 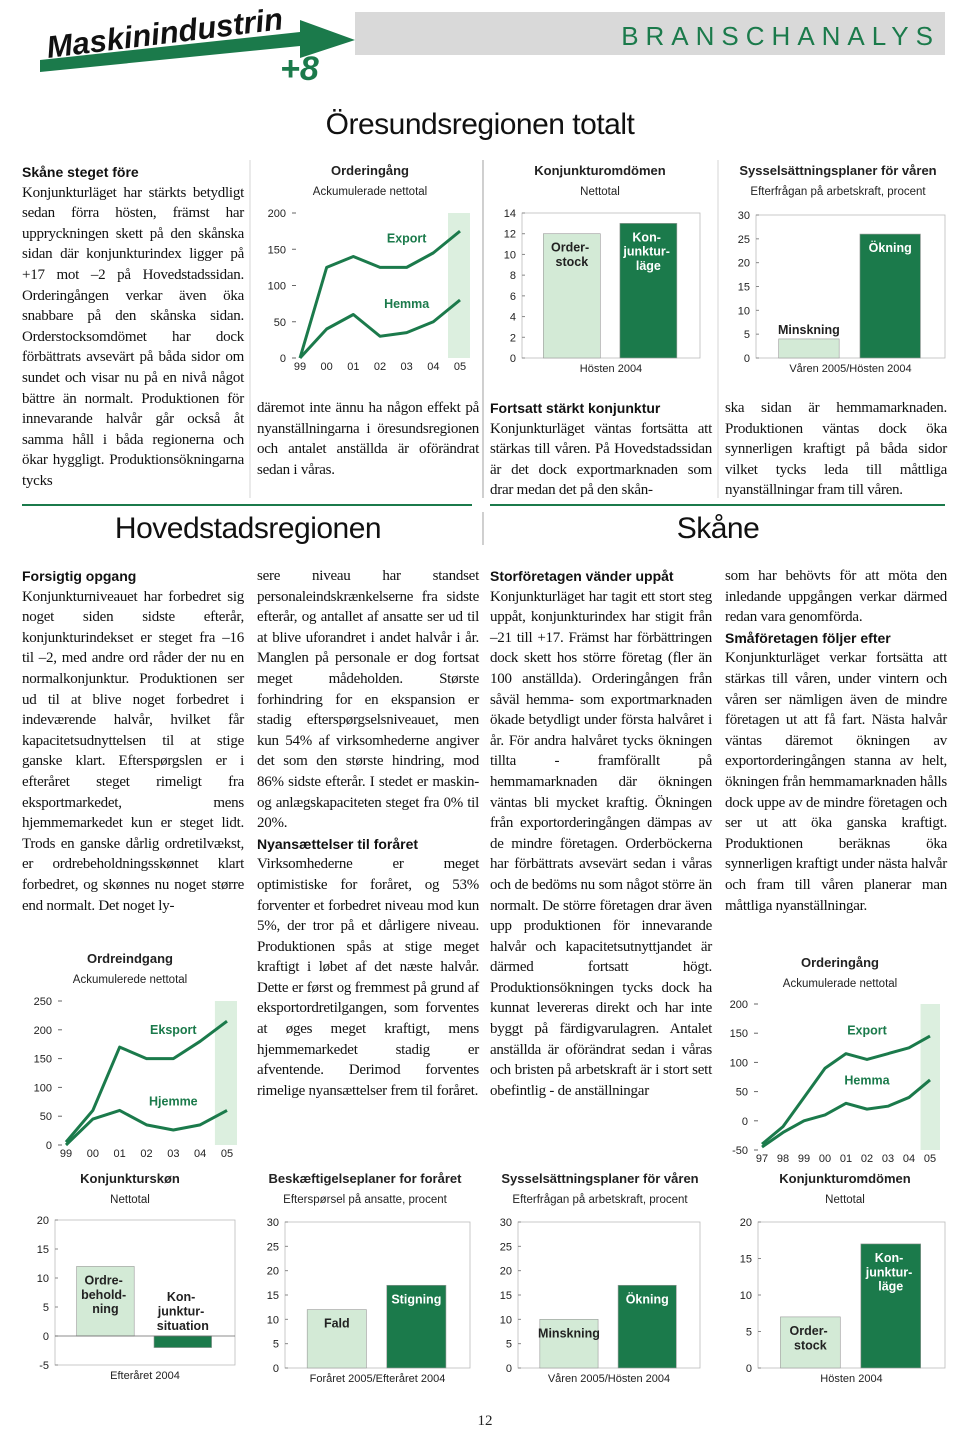 What do you see at coordinates (145, 1376) in the screenshot?
I see `x-tick-label: Efteråret 2004` at bounding box center [145, 1376].